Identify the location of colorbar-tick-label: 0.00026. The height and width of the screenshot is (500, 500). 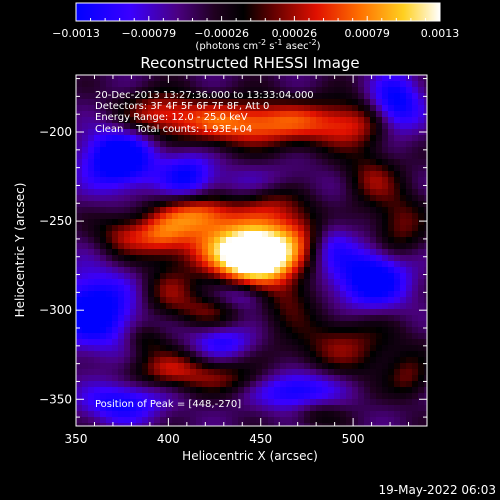
(295, 33).